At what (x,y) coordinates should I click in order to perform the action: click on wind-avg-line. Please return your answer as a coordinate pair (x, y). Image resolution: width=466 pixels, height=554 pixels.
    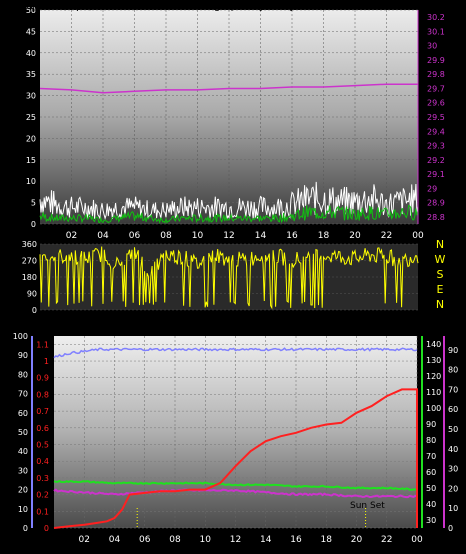
    Looking at the image, I should click on (229, 214).